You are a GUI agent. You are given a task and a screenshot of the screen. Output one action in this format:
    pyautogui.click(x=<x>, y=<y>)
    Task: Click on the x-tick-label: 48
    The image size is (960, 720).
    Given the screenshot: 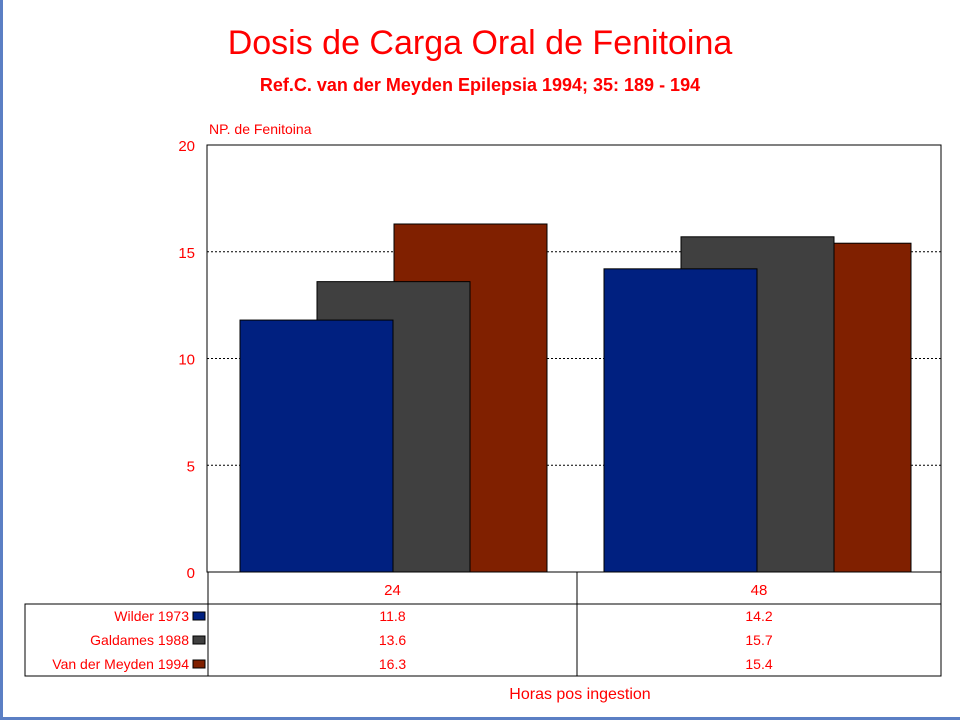 What is the action you would take?
    pyautogui.click(x=759, y=590)
    